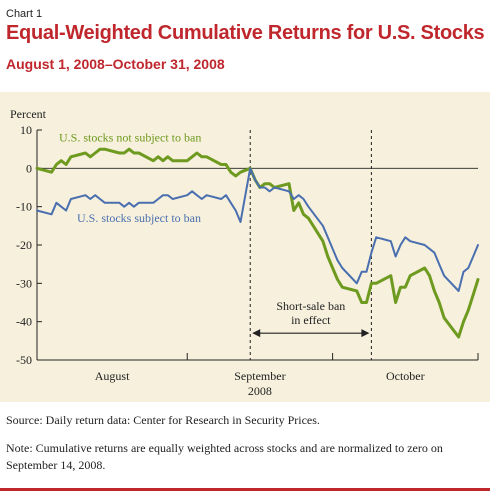 The height and width of the screenshot is (500, 500). Describe the element at coordinates (260, 391) in the screenshot. I see `x-year-label: 2008` at that location.